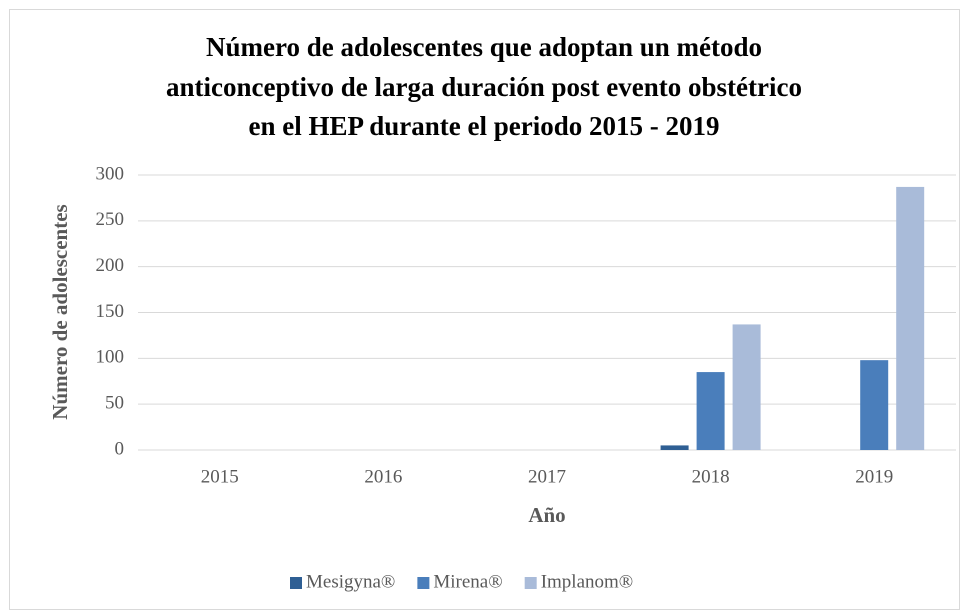  Describe the element at coordinates (467, 581) in the screenshot. I see `legend-label: Mirena®` at that location.